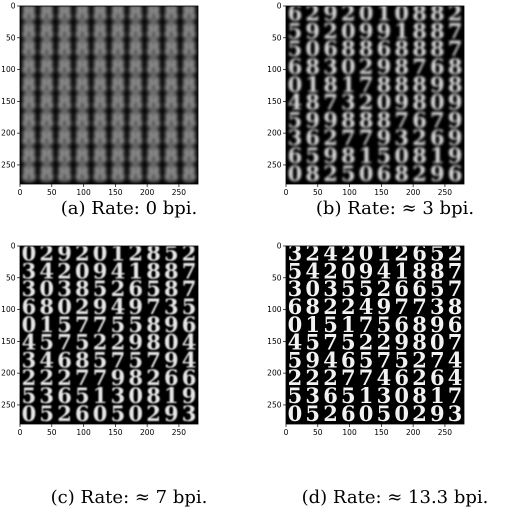 This screenshot has width=524, height=517. I want to click on image-grid-background, so click(375, 95).